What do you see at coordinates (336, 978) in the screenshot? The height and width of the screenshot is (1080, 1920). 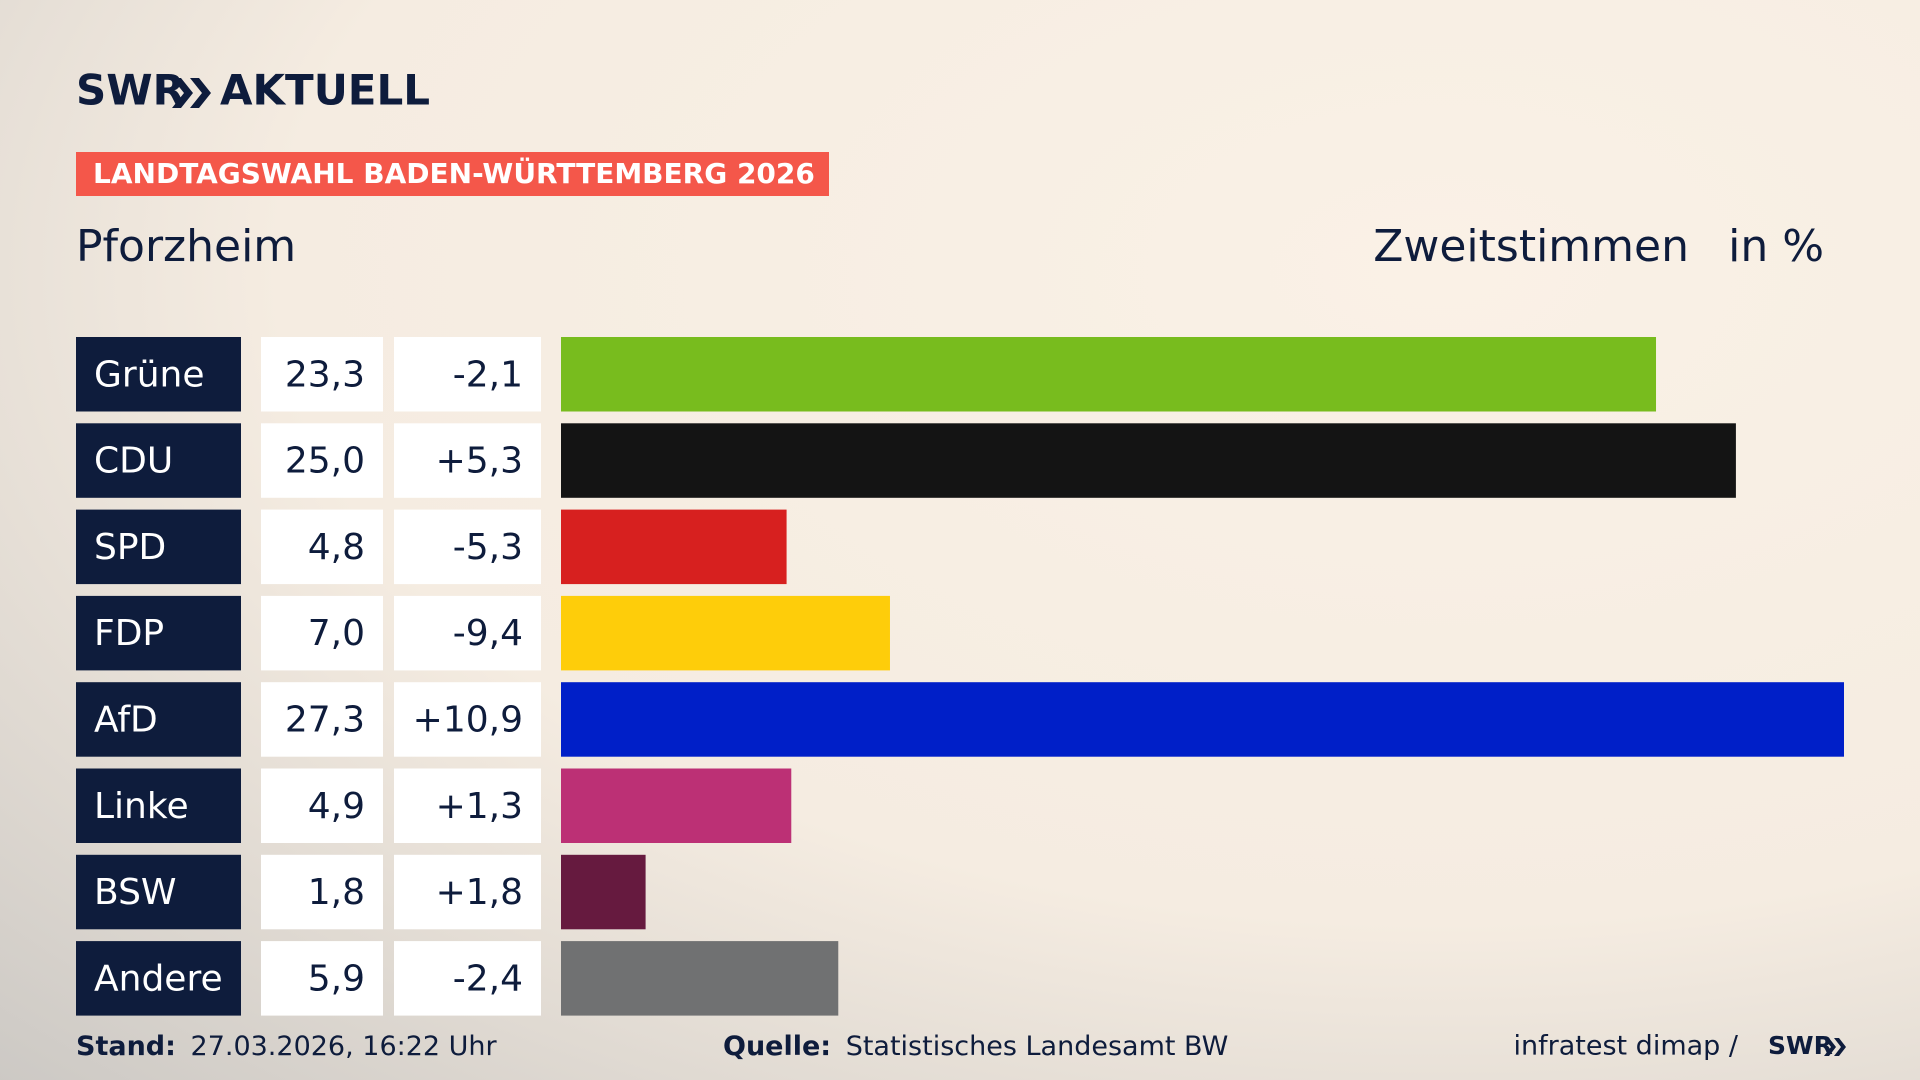 I see `value-label: 5,9` at bounding box center [336, 978].